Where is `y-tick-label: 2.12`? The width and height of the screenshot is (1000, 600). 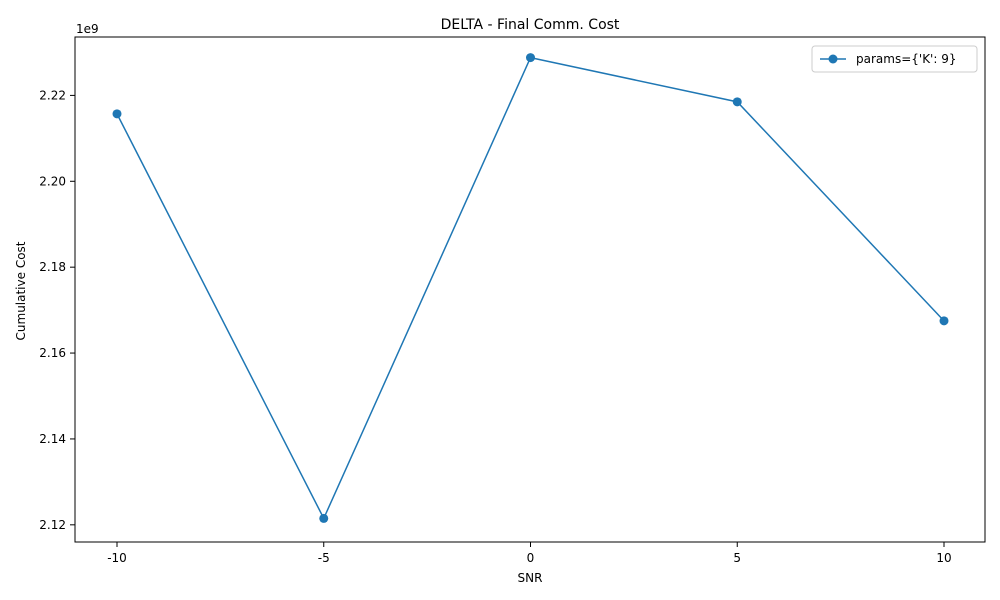
y-tick-label: 2.12 is located at coordinates (52, 525).